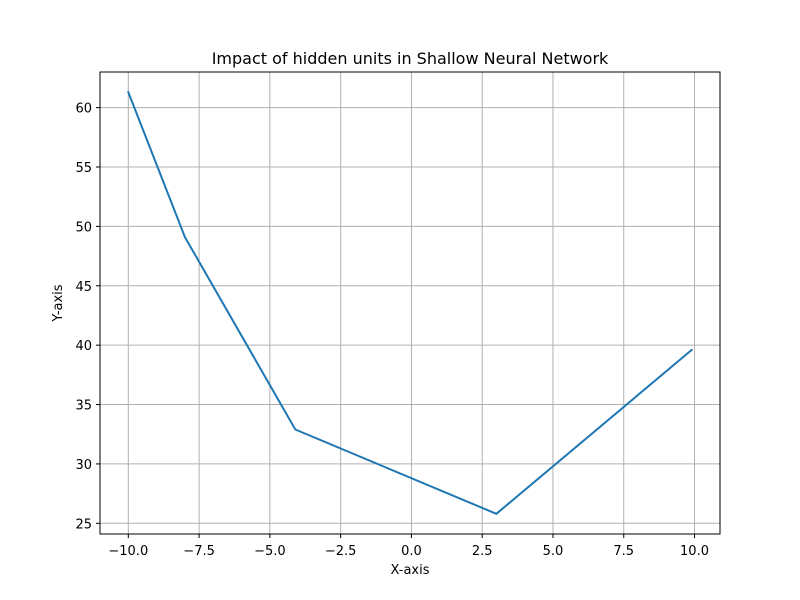  I want to click on x-tick-label: −10.0, so click(128, 551).